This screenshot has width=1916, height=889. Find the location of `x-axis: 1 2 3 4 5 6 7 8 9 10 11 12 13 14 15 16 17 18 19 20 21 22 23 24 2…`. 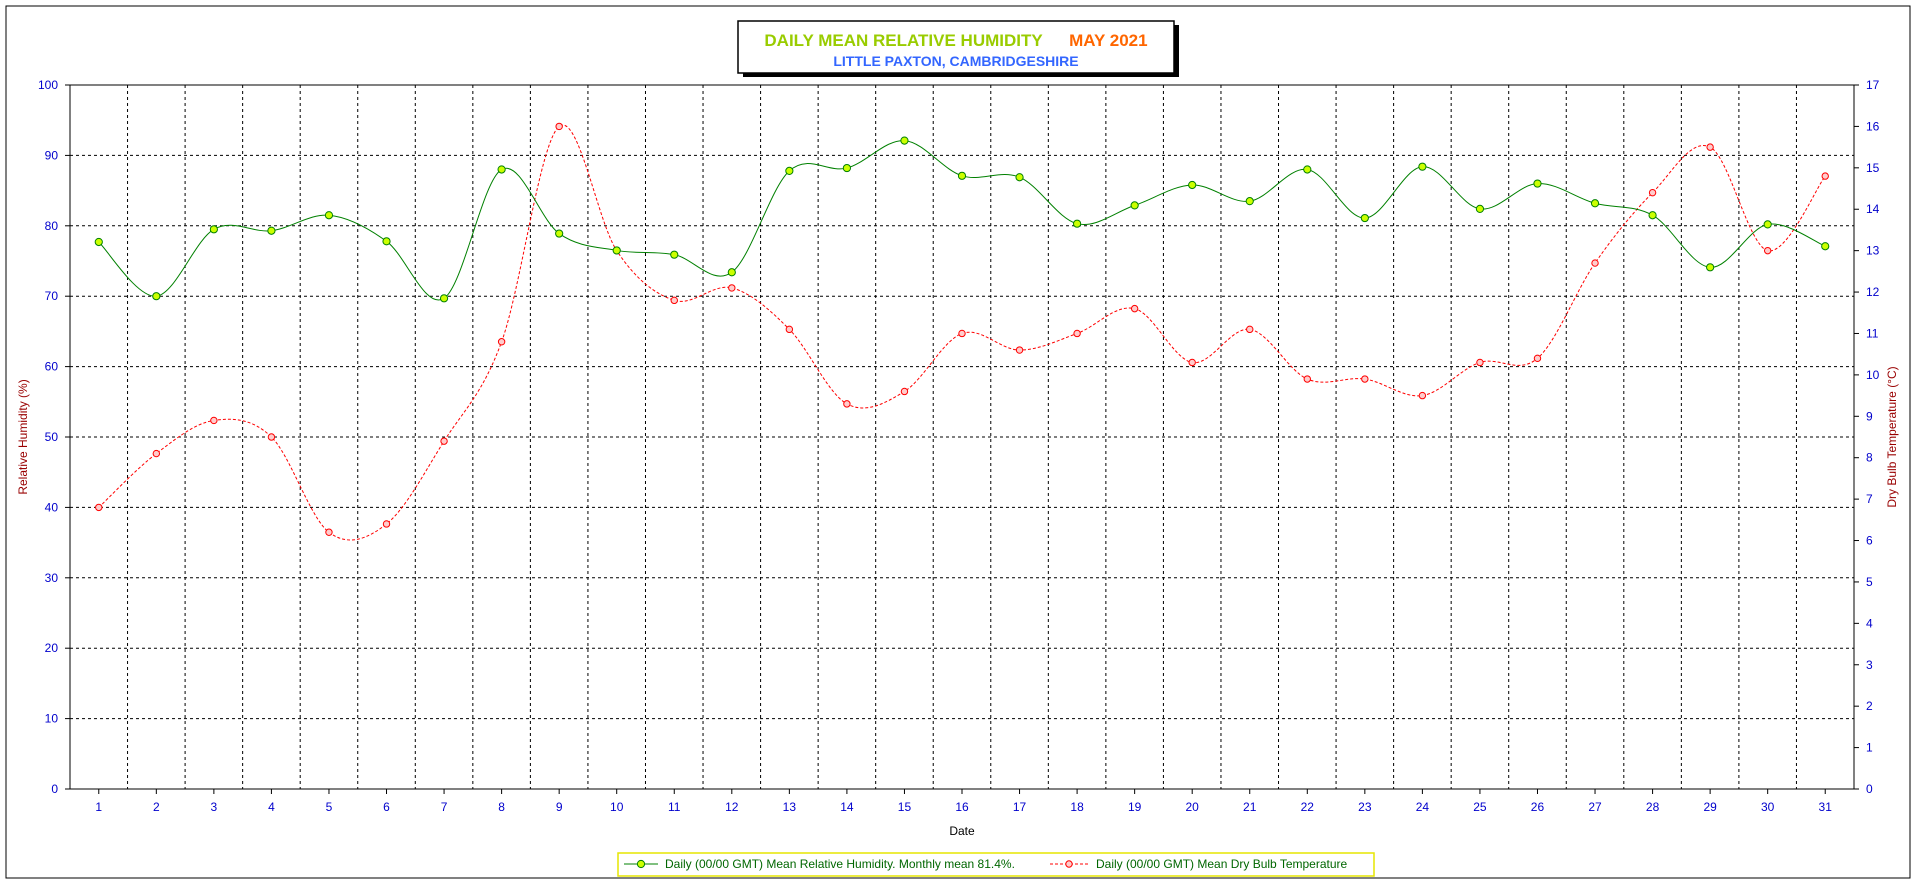

x-axis: 1 2 3 4 5 6 7 8 9 10 11 12 13 14 15 16 17 18 19 20 21 22 23 24 2… is located at coordinates (963, 801).